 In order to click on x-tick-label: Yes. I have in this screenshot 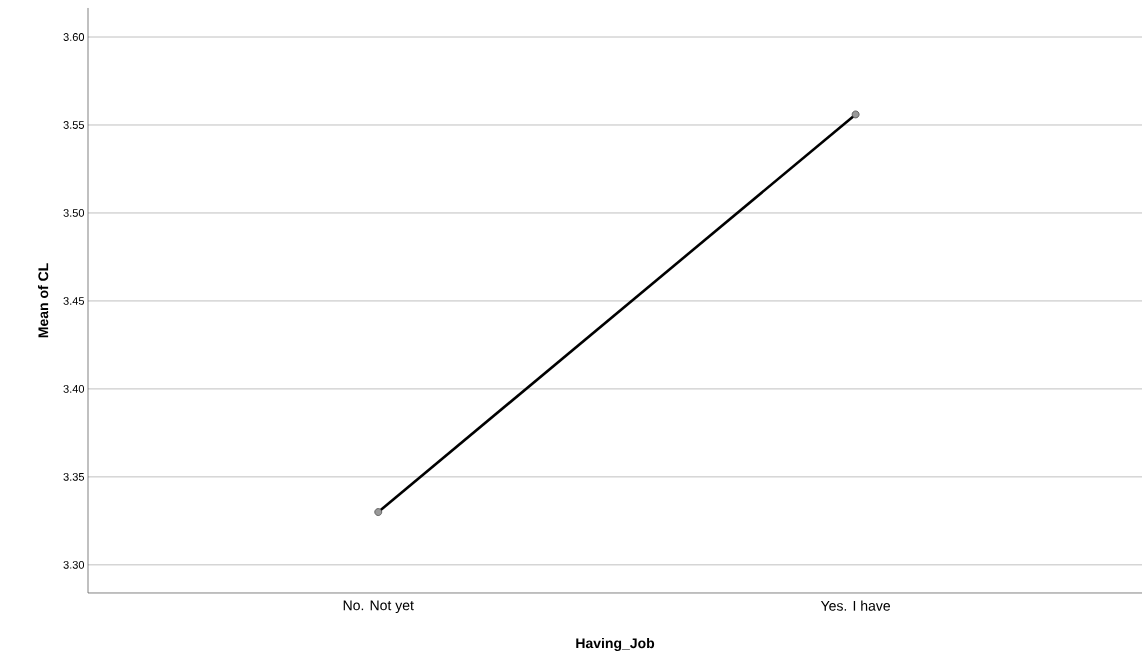, I will do `click(855, 605)`.